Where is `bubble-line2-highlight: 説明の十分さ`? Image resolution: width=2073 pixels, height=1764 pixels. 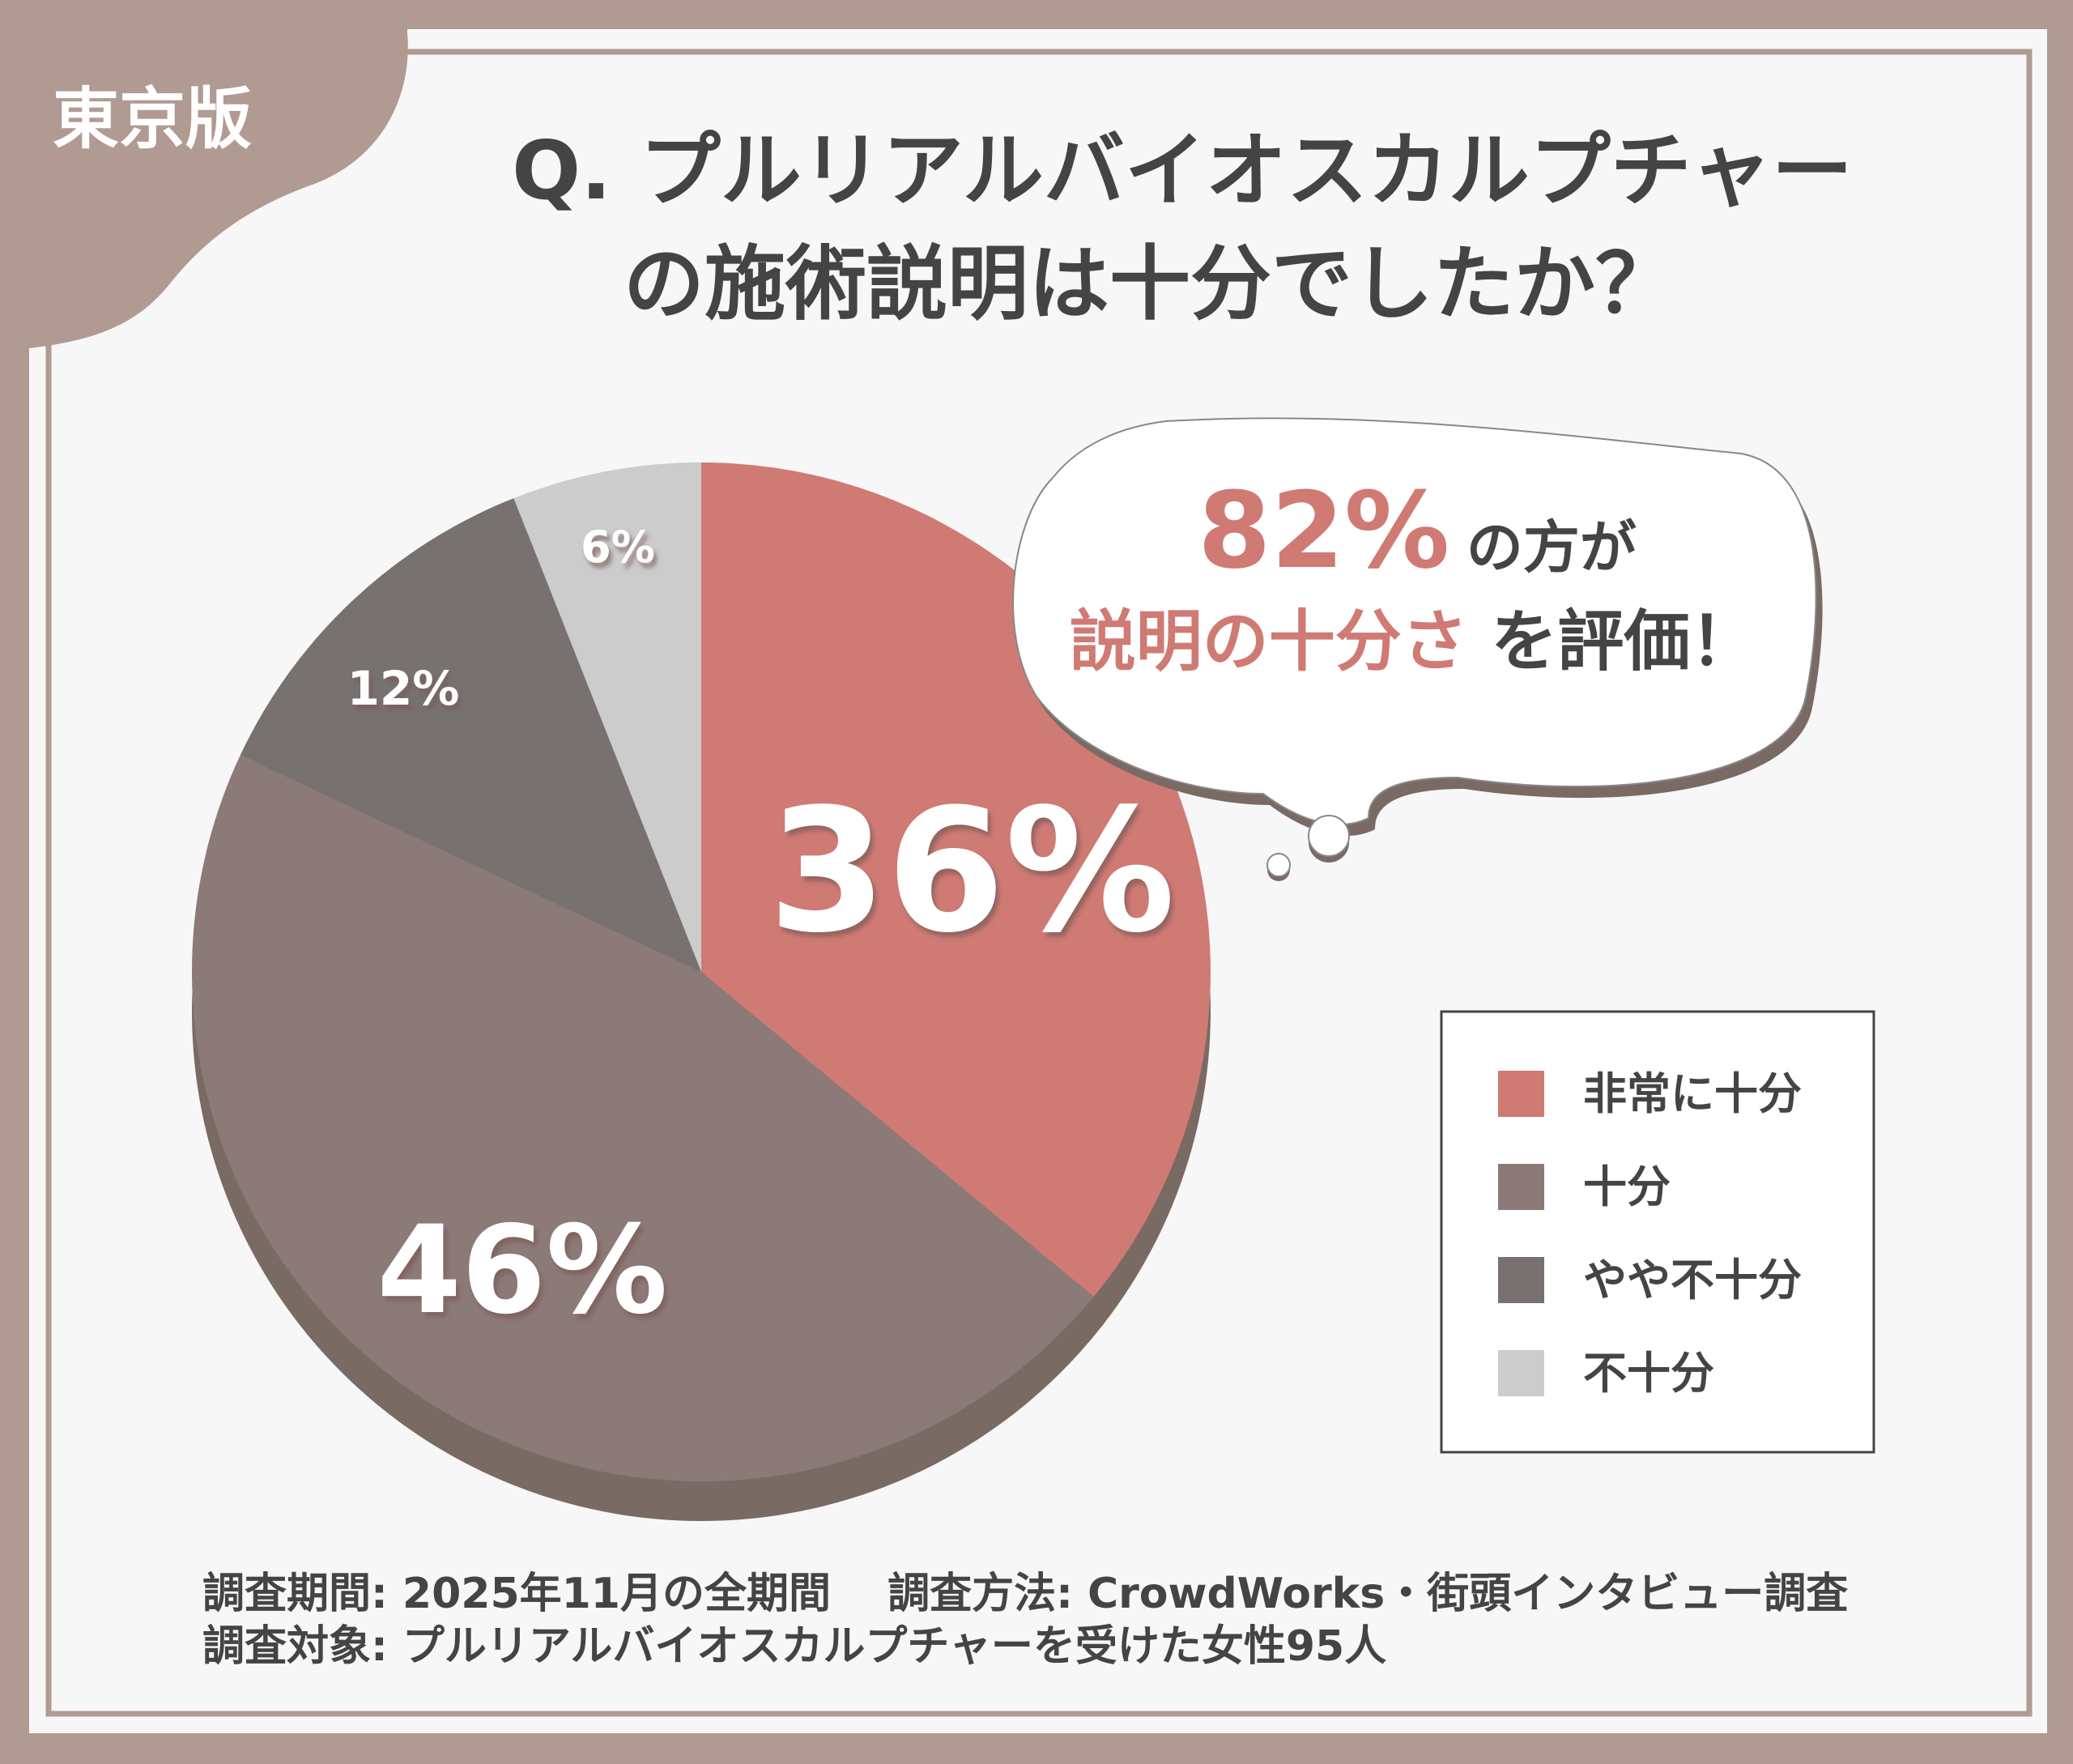
bubble-line2-highlight: 説明の十分さ is located at coordinates (1269, 641).